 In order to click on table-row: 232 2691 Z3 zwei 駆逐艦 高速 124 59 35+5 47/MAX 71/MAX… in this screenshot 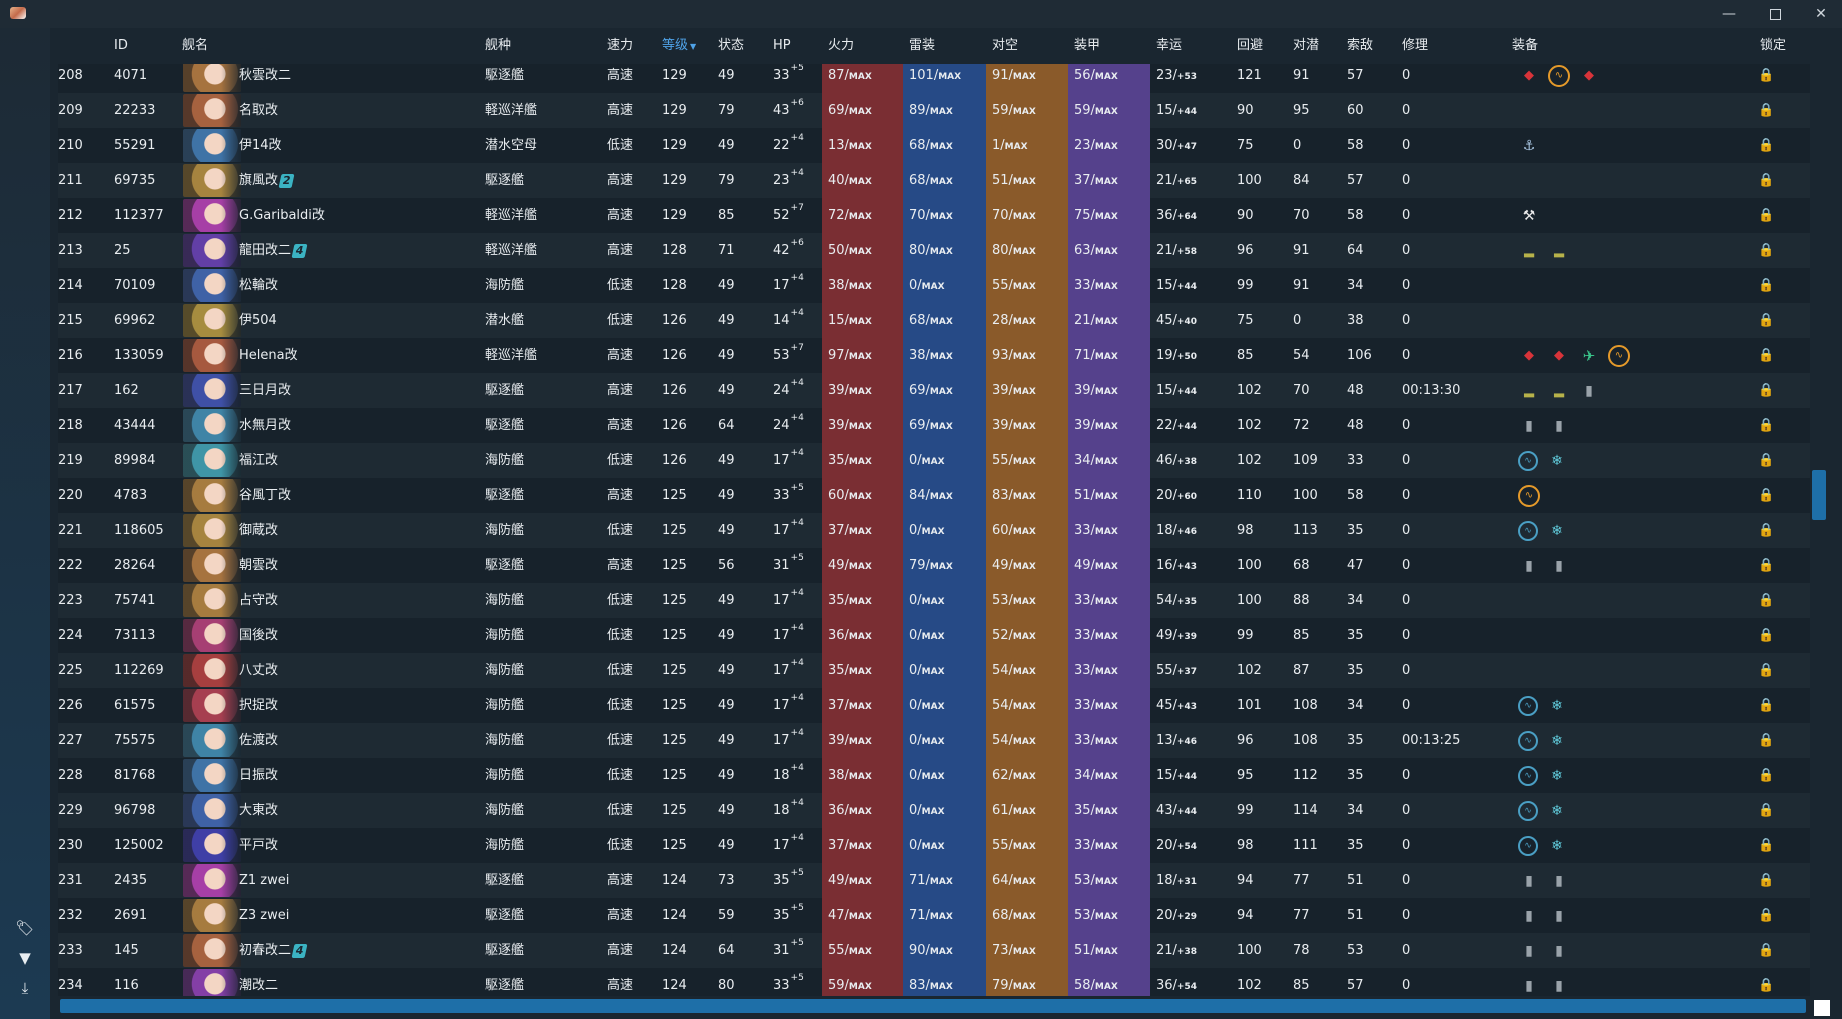, I will do `click(934, 915)`.